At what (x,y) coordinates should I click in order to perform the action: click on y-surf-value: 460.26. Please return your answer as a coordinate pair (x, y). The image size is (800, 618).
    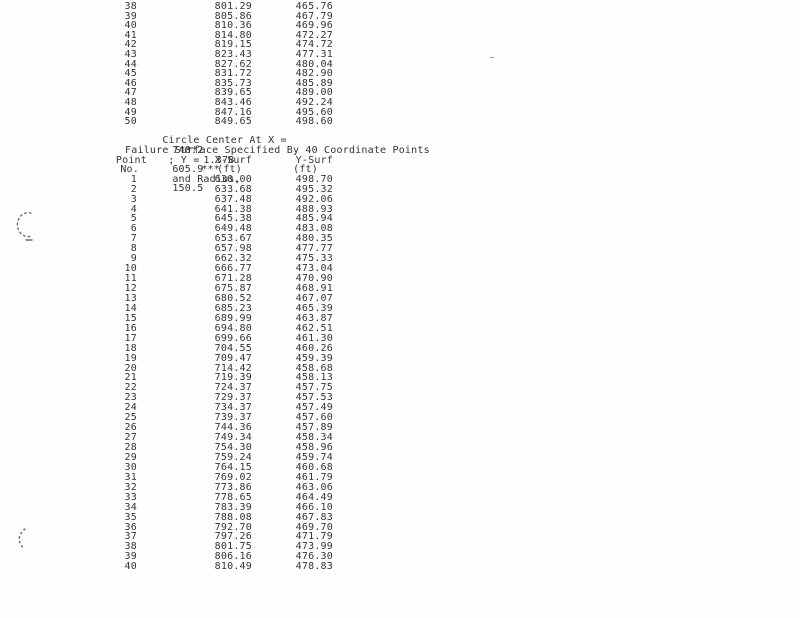
    Looking at the image, I should click on (314, 348).